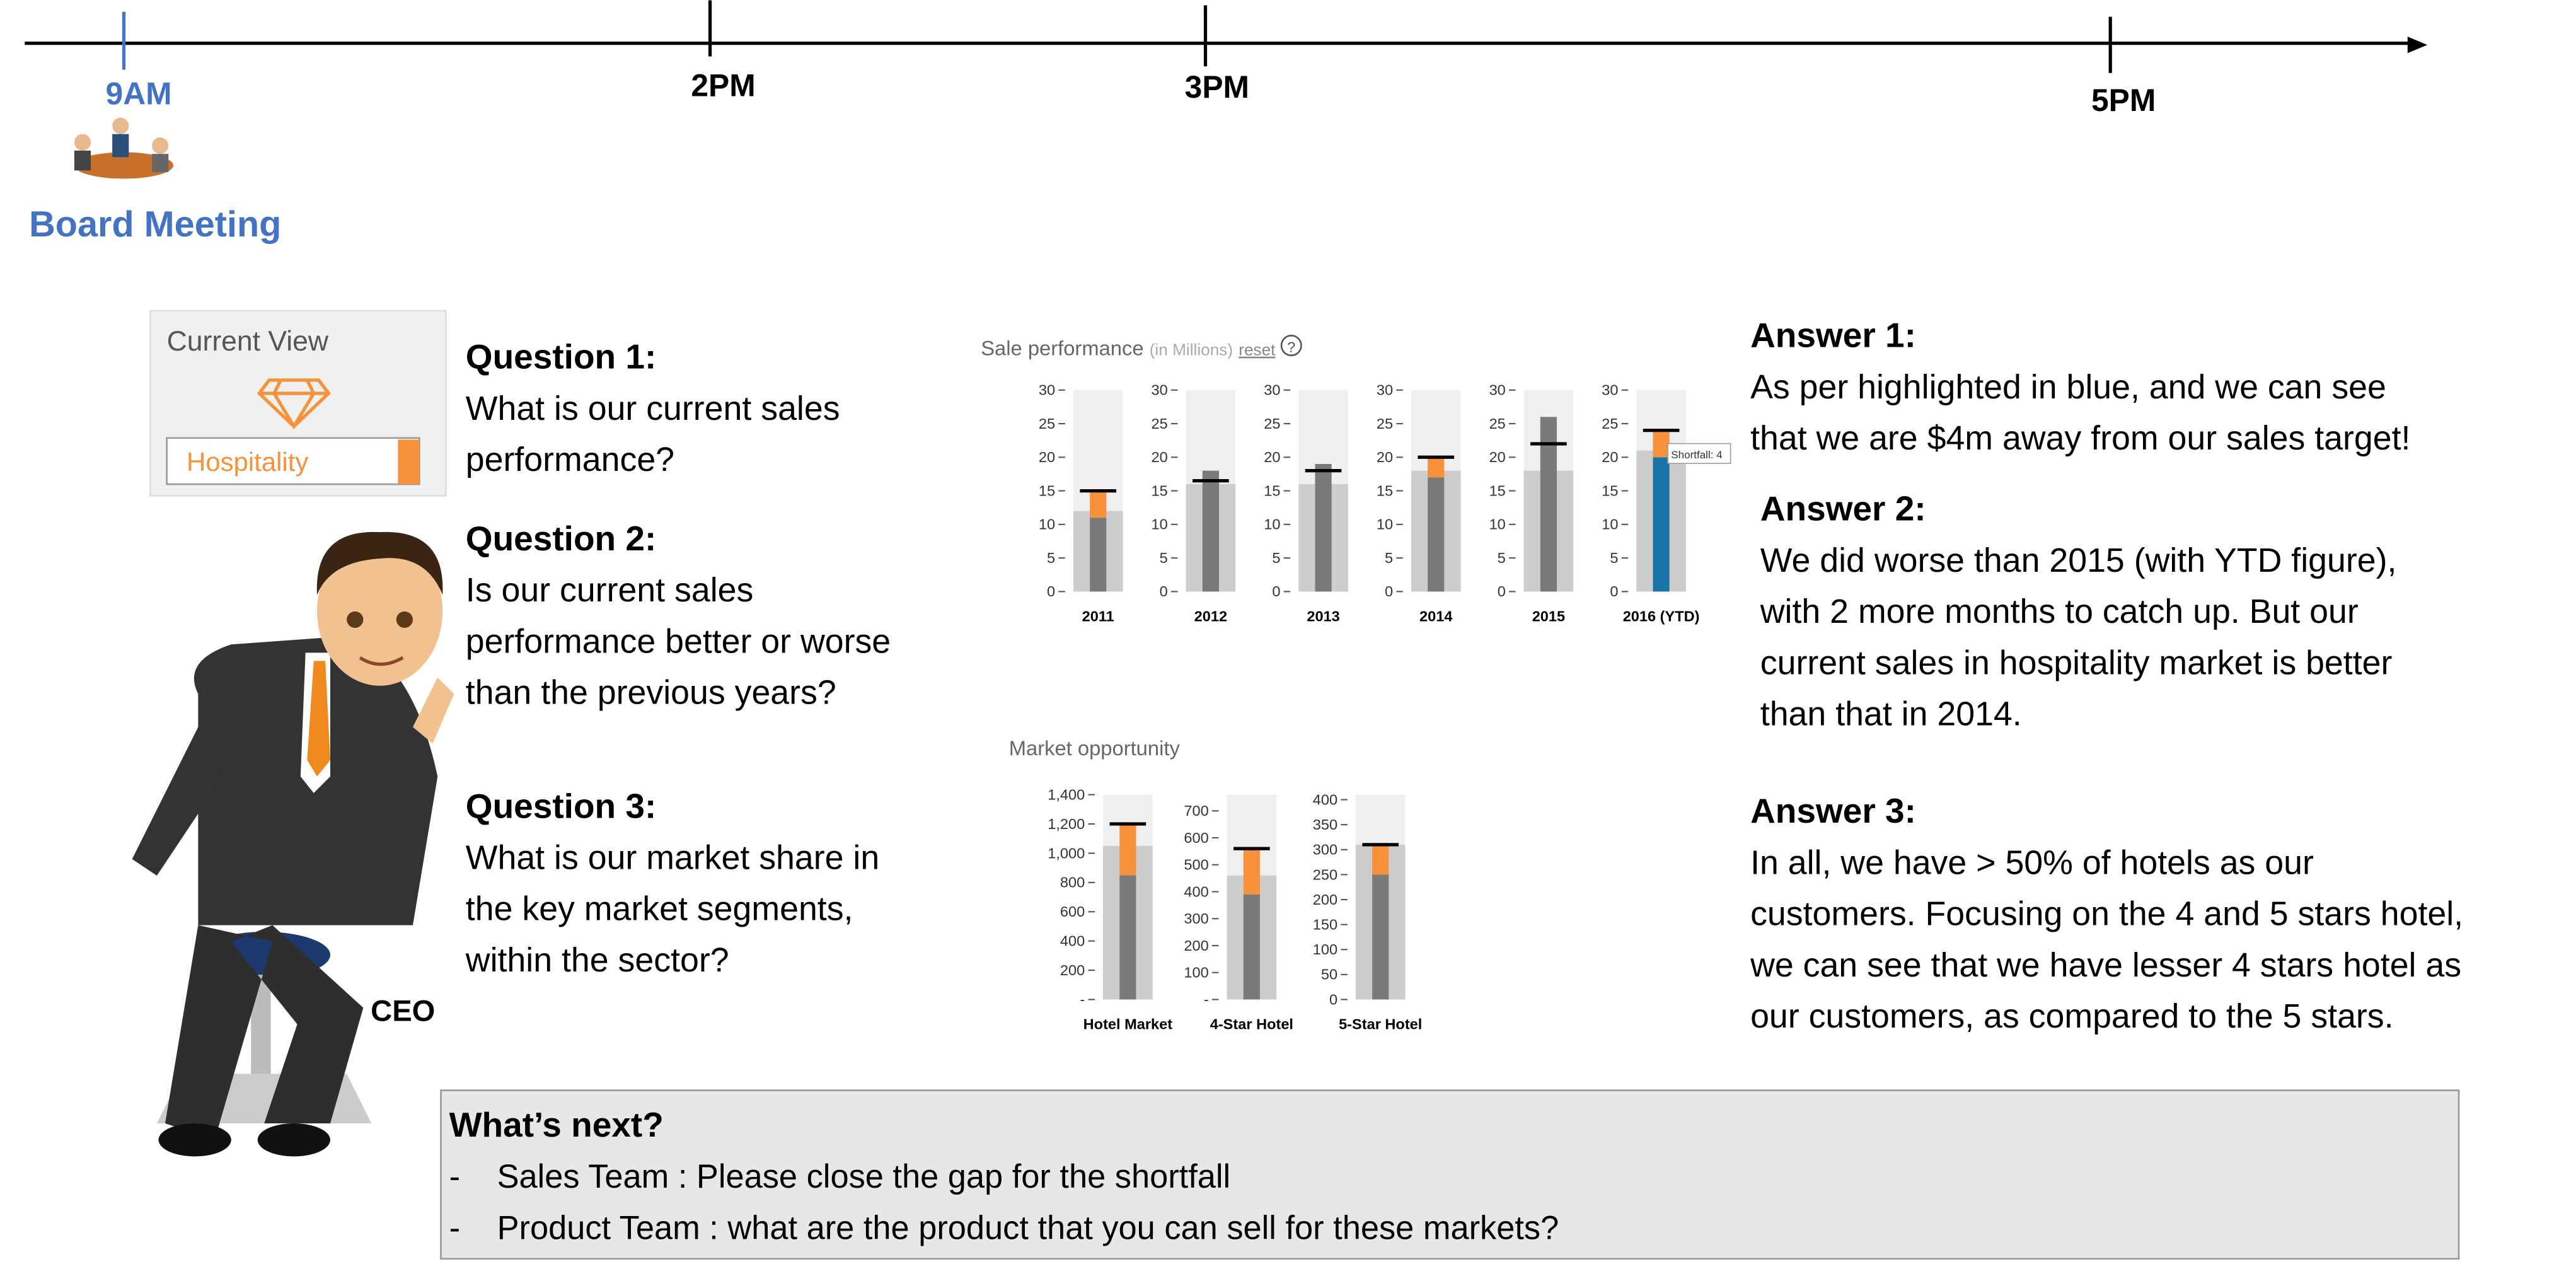  What do you see at coordinates (1833, 810) in the screenshot?
I see `answer-title: Answer 3:` at bounding box center [1833, 810].